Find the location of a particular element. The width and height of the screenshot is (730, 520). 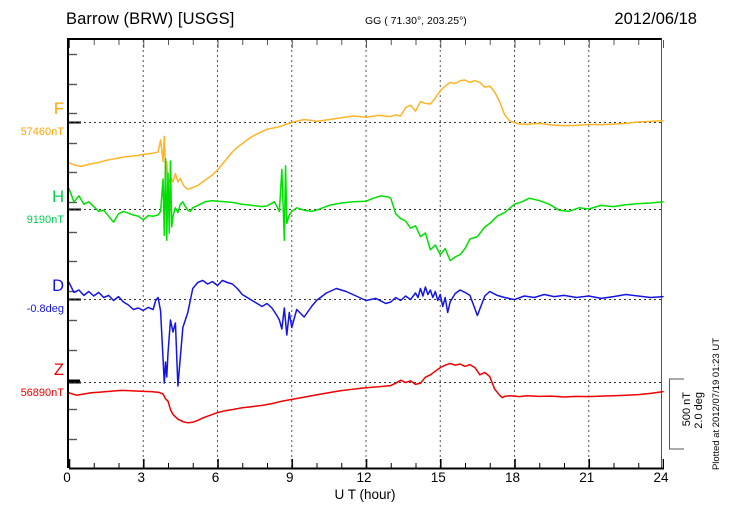

x-tick-6: 6 is located at coordinates (215, 477).